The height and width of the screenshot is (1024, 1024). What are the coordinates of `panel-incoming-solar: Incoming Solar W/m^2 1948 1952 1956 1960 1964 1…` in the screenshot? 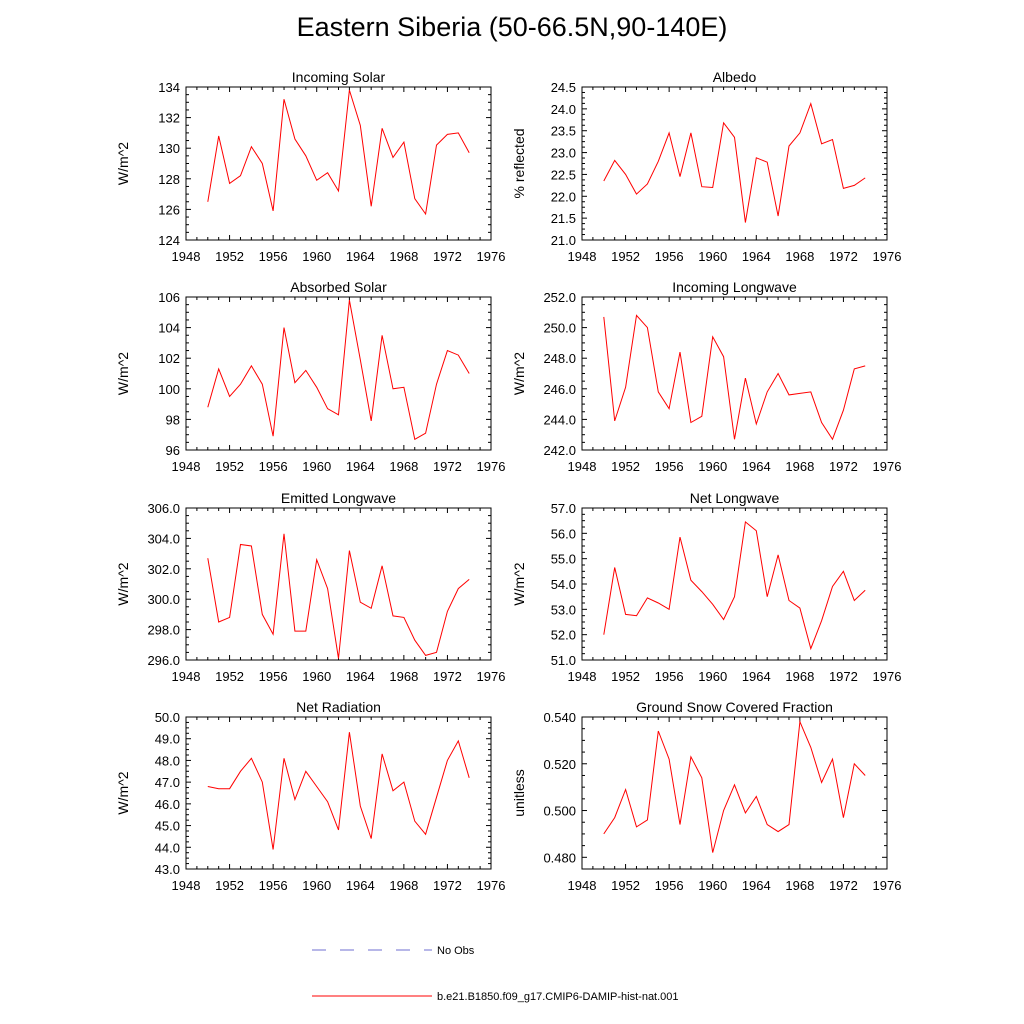 It's located at (310, 166).